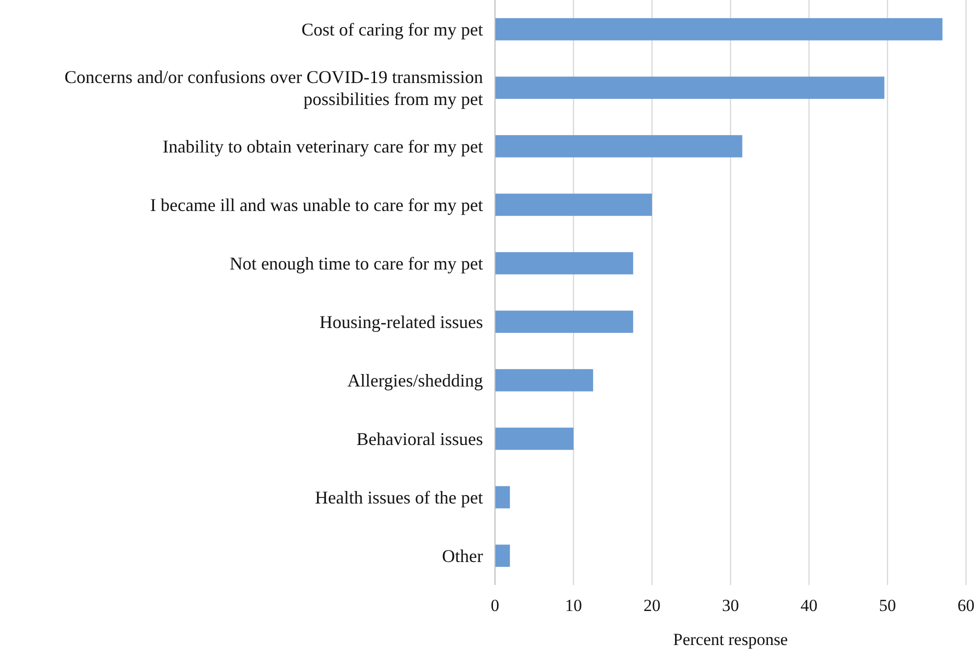 The height and width of the screenshot is (653, 977). Describe the element at coordinates (399, 498) in the screenshot. I see `y-tick-label: Health issues of the pet` at that location.